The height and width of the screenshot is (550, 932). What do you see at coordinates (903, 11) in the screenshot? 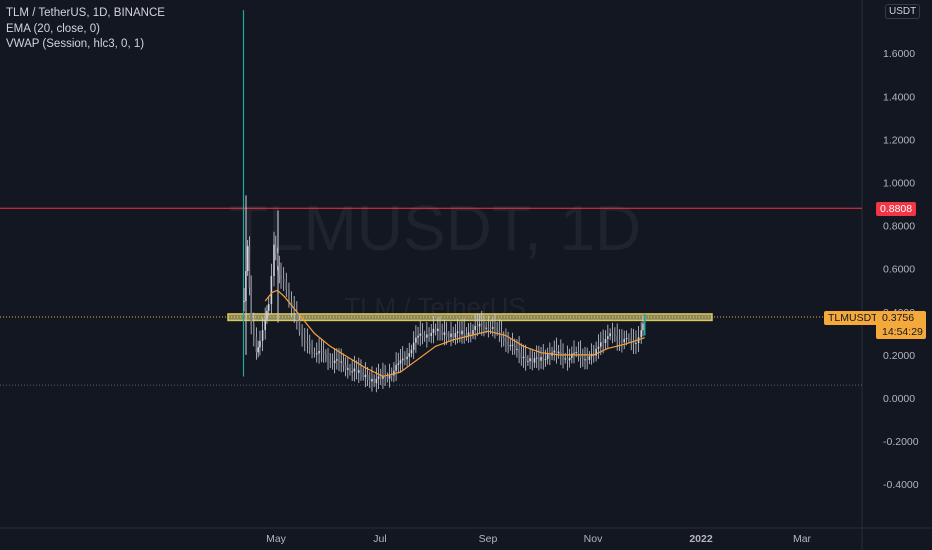
I see `currency-unit-button: USDT` at bounding box center [903, 11].